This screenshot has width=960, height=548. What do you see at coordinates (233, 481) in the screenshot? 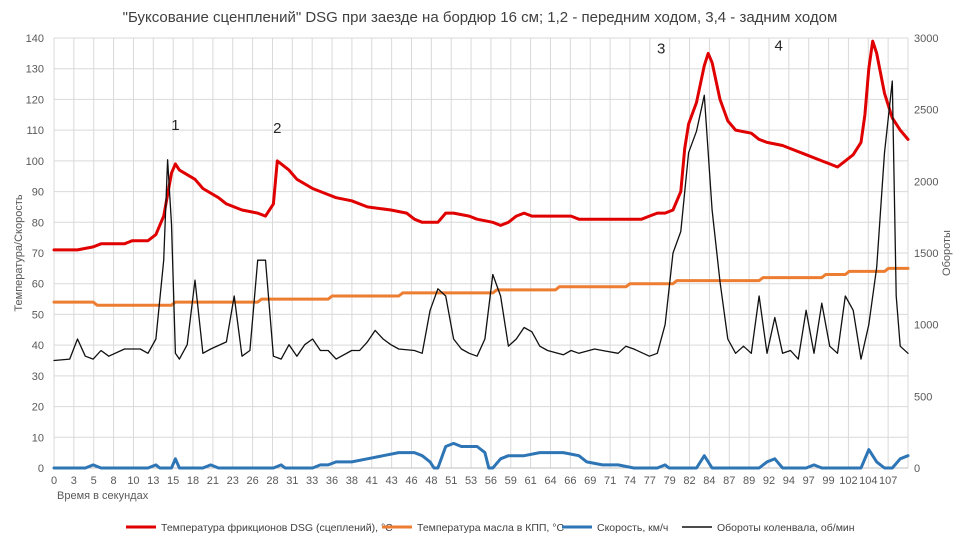
I see `x-tick-label: 23` at bounding box center [233, 481].